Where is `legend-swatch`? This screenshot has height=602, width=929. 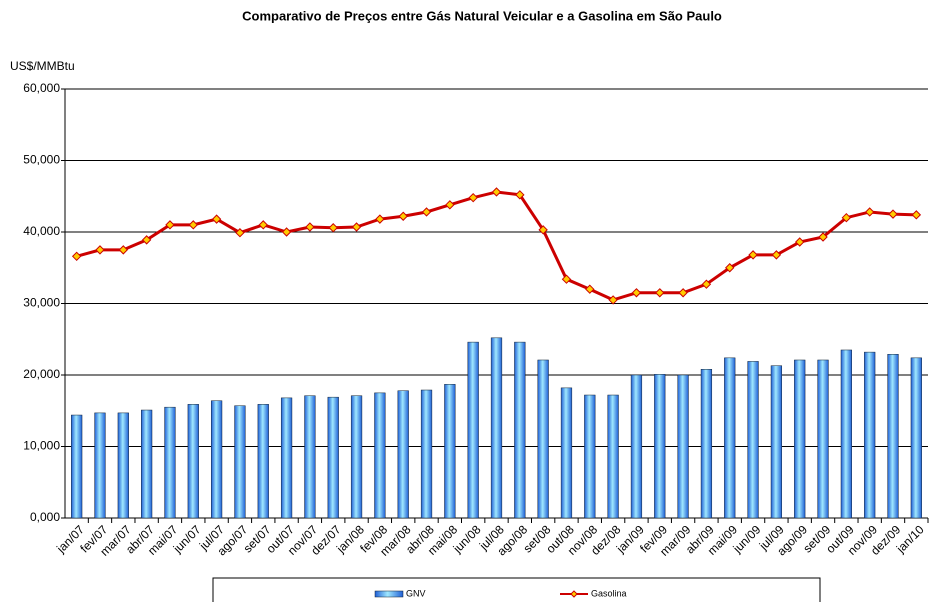
legend-swatch is located at coordinates (389, 594).